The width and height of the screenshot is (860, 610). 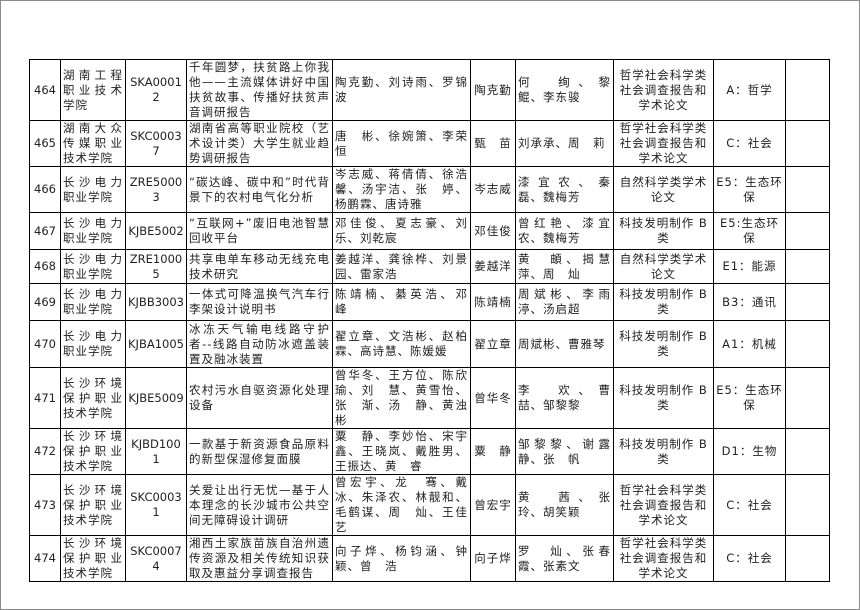 What do you see at coordinates (564, 344) in the screenshot?
I see `advisors-cell: 周斌彬、曹雅琴` at bounding box center [564, 344].